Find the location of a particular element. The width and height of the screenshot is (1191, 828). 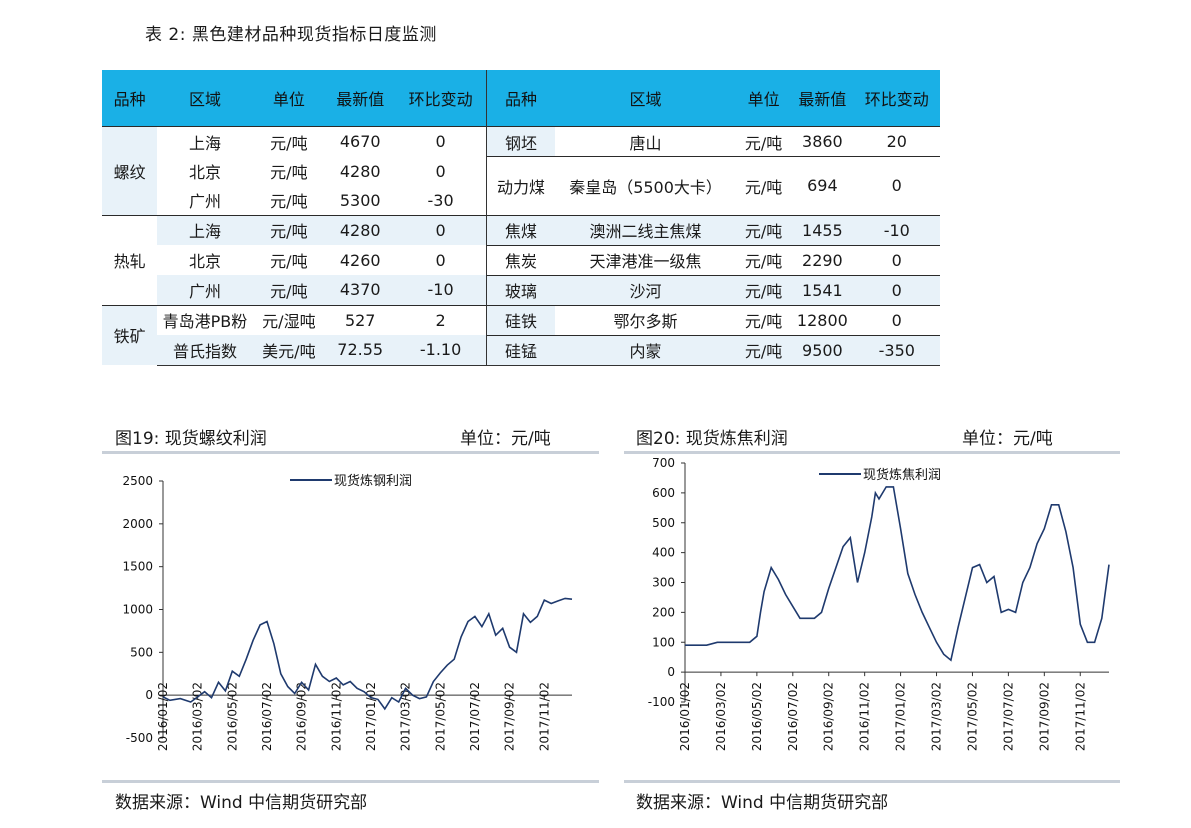

table-cell: 9500 is located at coordinates (822, 350).